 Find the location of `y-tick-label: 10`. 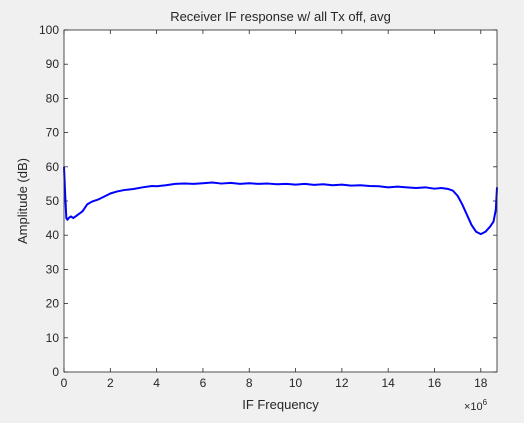

y-tick-label: 10 is located at coordinates (53, 338).